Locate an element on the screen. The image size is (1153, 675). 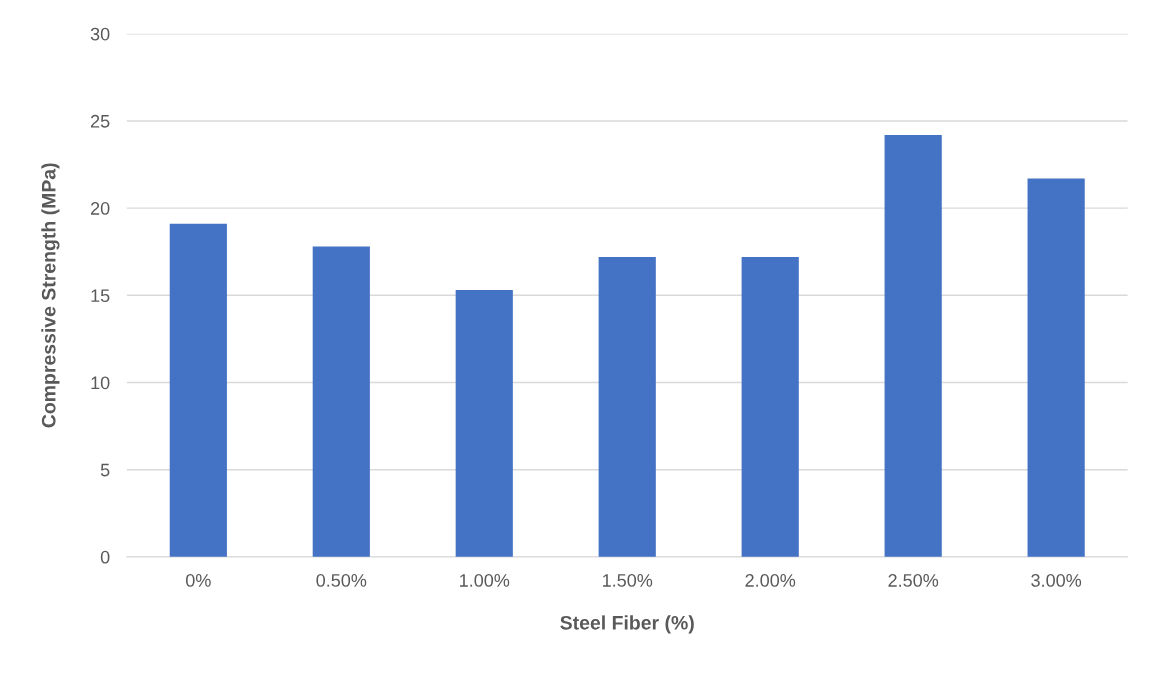
y-tick-label: 5 is located at coordinates (105, 470).